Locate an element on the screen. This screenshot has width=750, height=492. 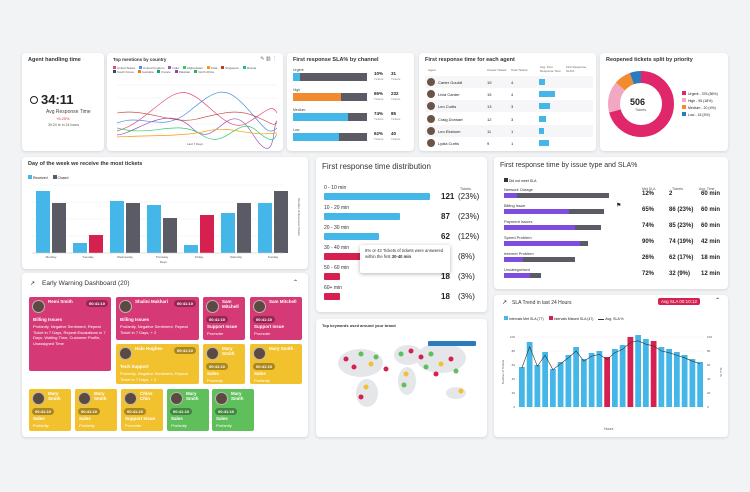
header-tickets: Tickets is located at coordinates (677, 189).